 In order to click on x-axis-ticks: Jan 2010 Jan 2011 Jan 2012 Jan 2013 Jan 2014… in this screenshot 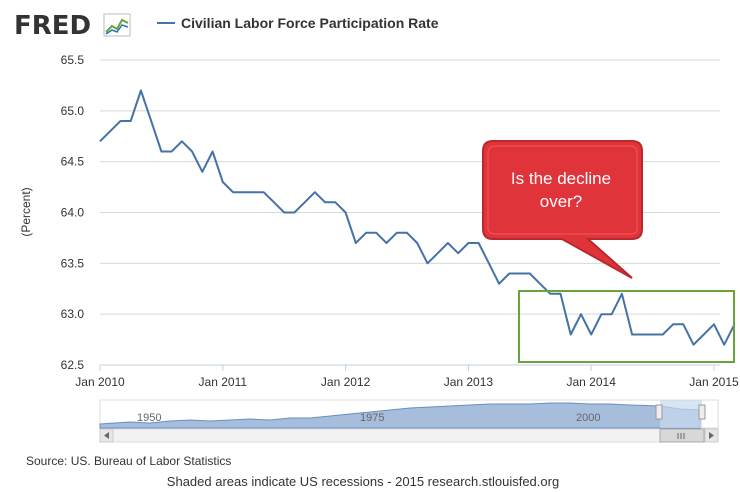, I will do `click(407, 377)`.